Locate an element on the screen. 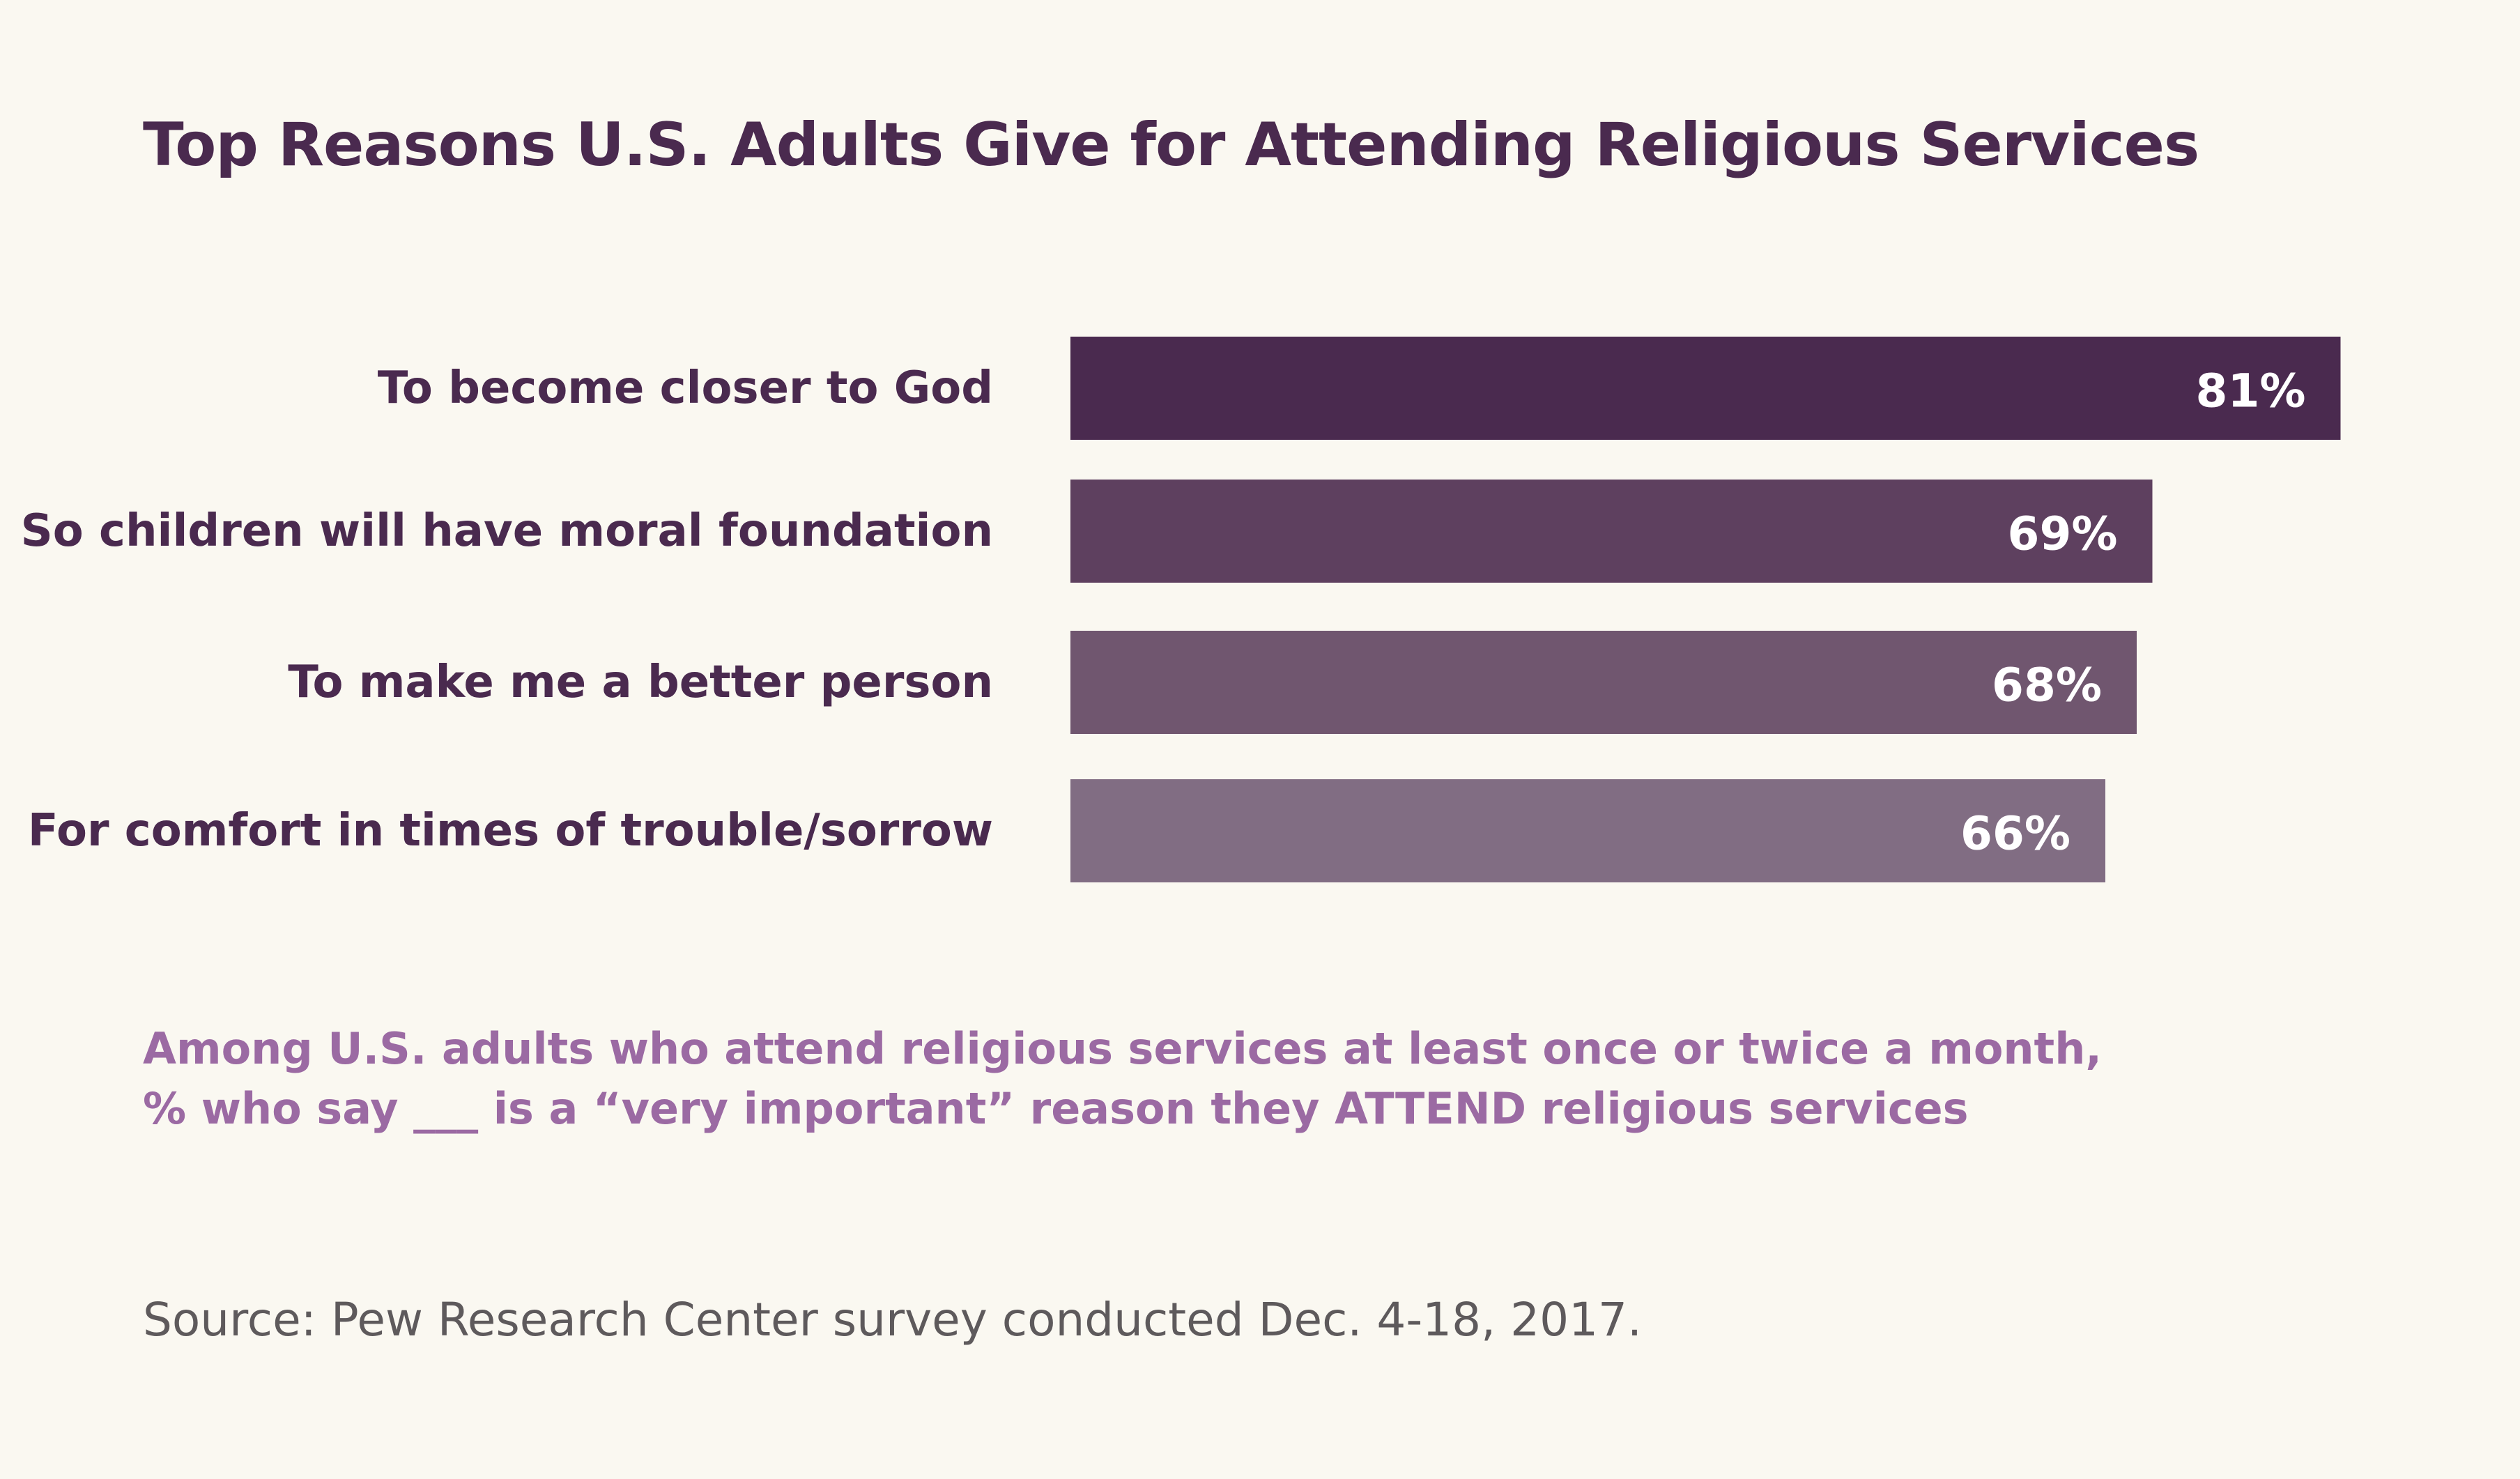  category-label-4: For comfort in times of trouble/sorrow is located at coordinates (510, 831).